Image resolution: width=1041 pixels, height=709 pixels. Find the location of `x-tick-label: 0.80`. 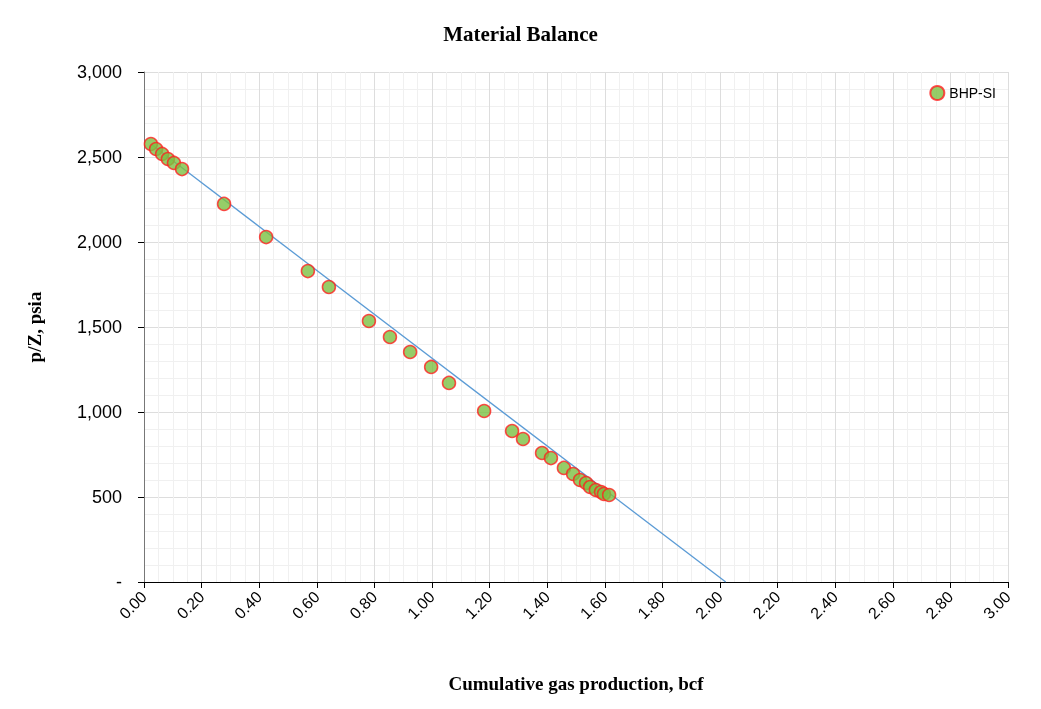

x-tick-label: 0.80 is located at coordinates (363, 605).